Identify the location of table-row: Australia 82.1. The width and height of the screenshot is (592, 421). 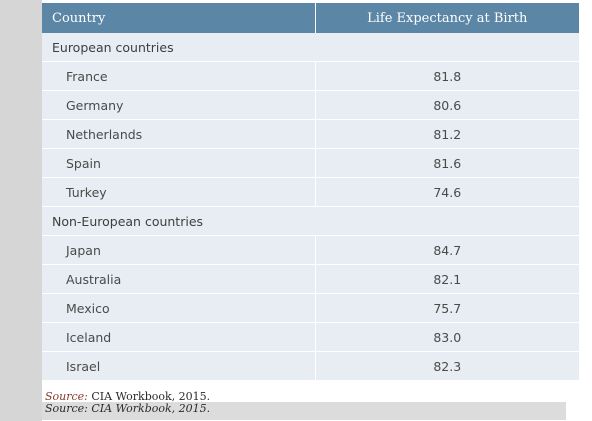
(310, 279).